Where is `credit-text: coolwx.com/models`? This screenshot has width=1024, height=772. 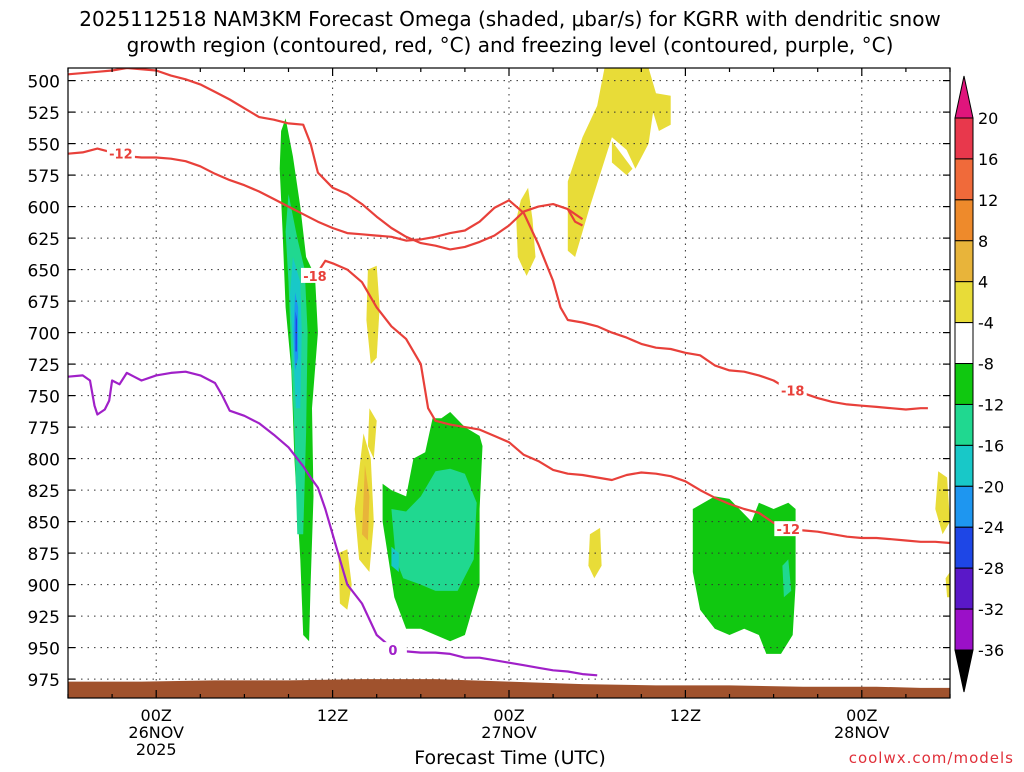 credit-text: coolwx.com/models is located at coordinates (931, 758).